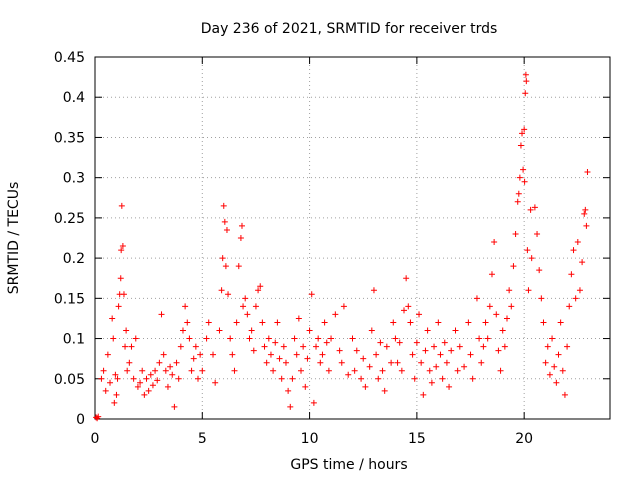 The height and width of the screenshot is (480, 640). What do you see at coordinates (524, 439) in the screenshot?
I see `x-tick-label: 20` at bounding box center [524, 439].